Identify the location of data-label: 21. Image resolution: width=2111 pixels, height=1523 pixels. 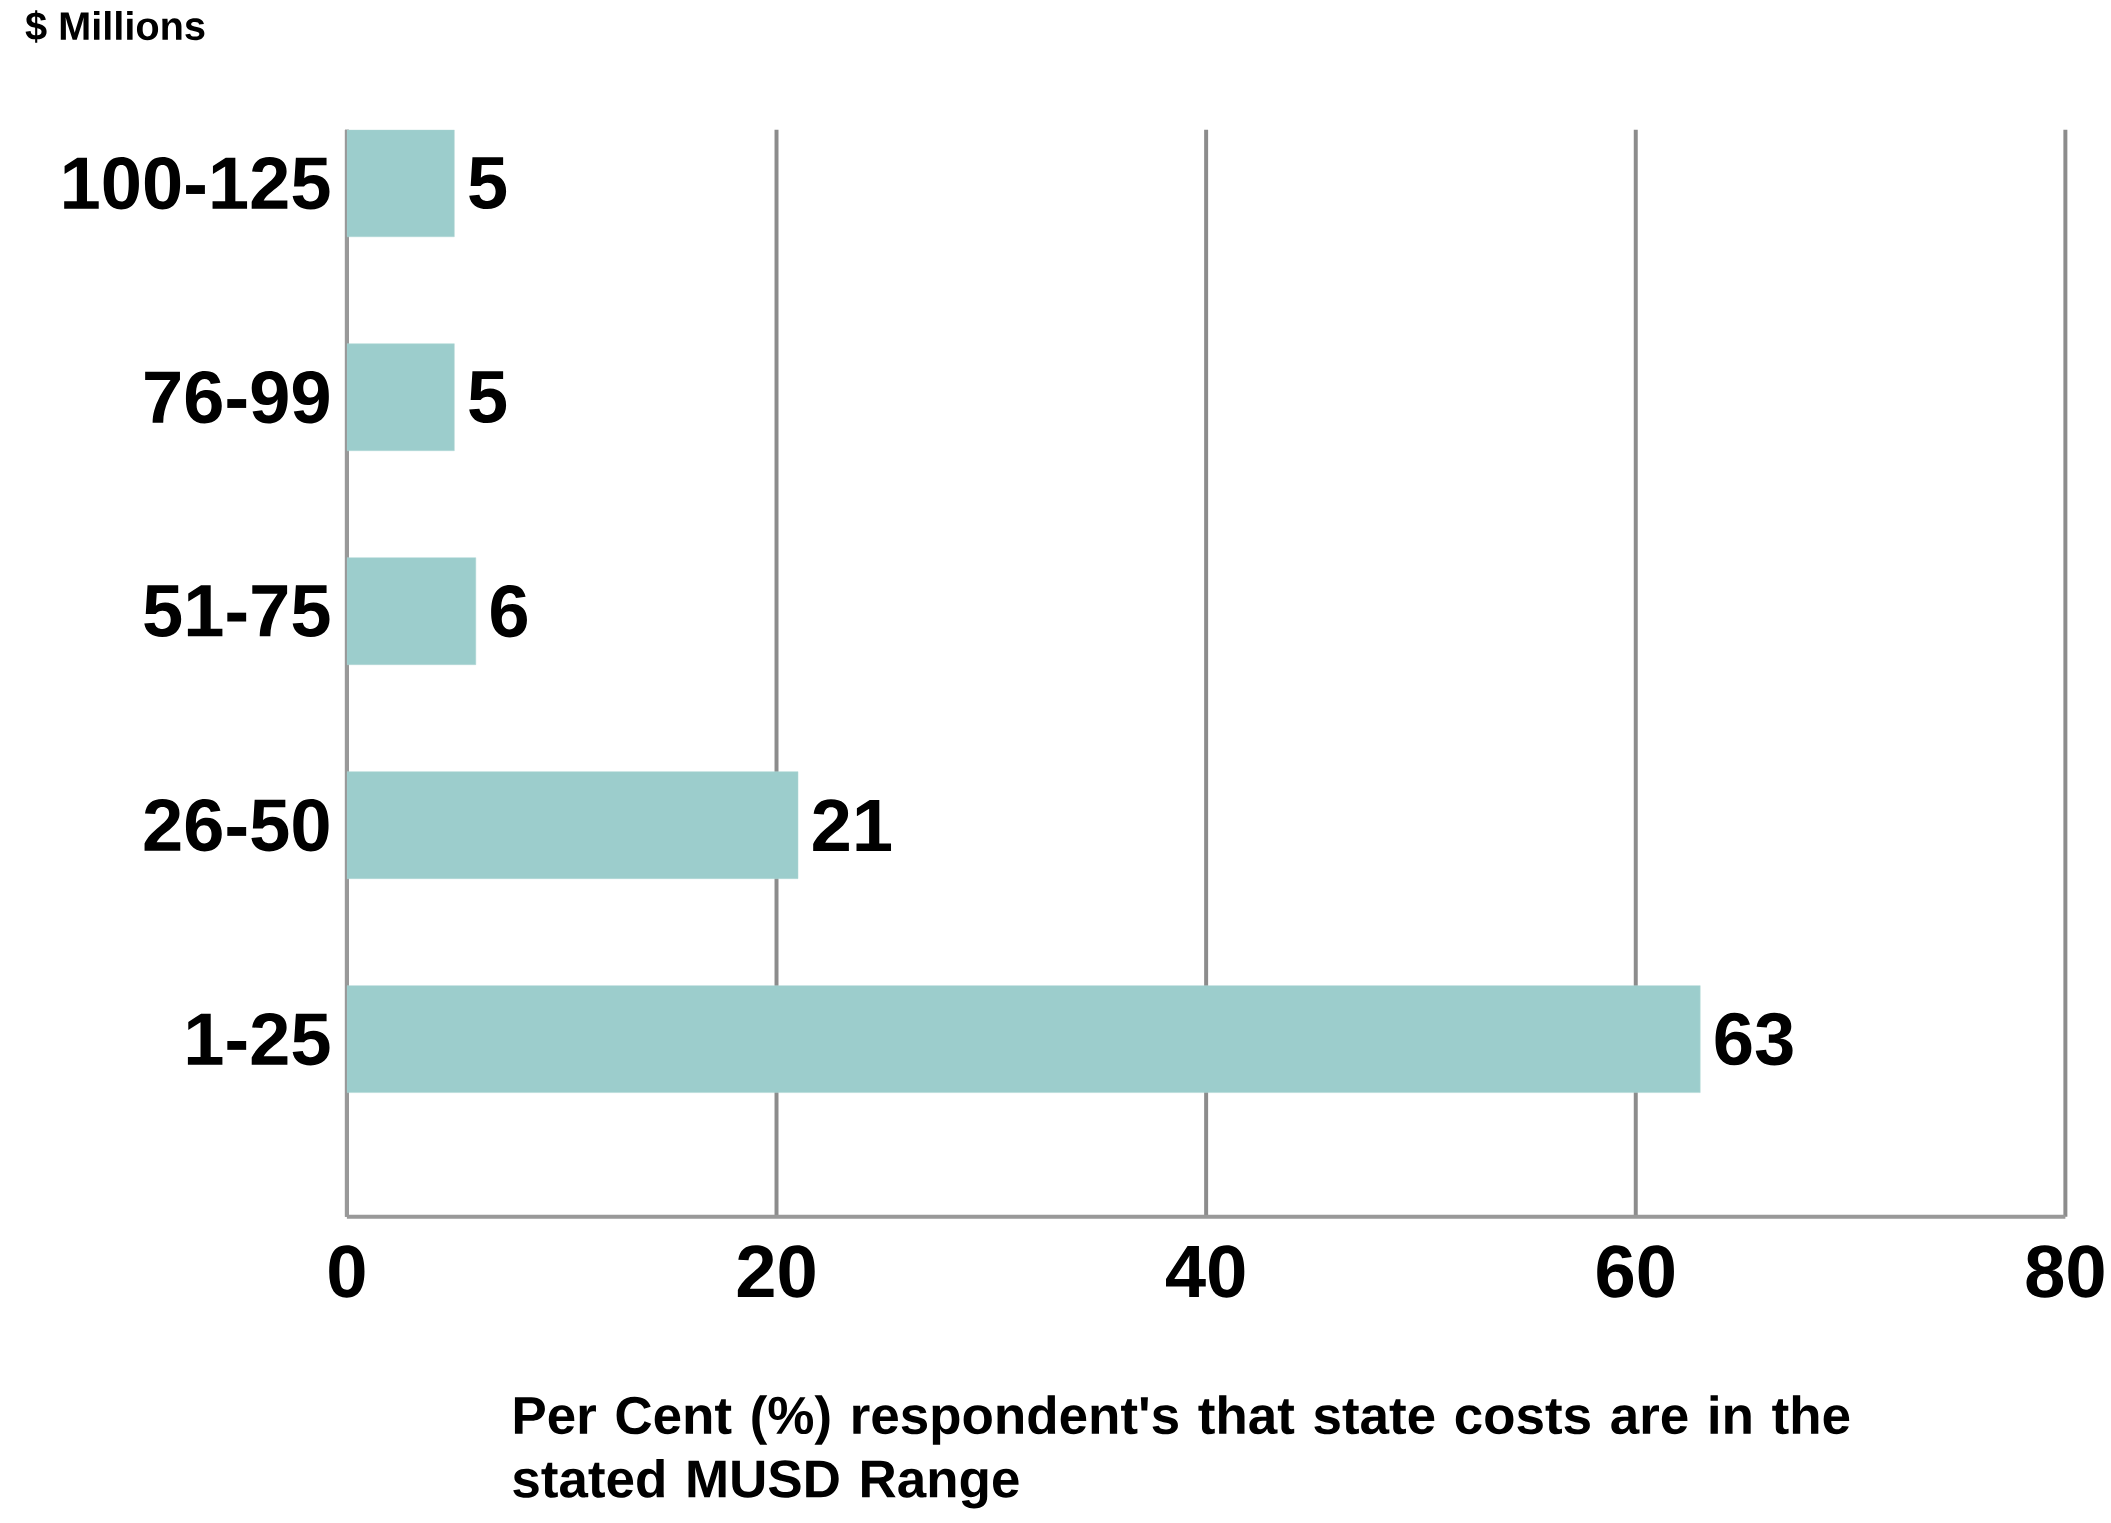
(852, 825).